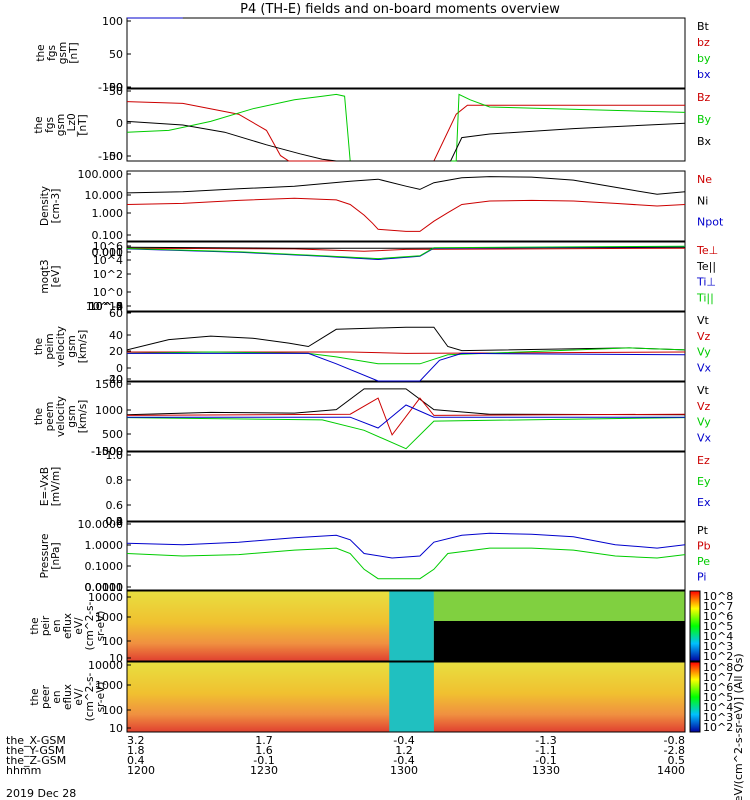  What do you see at coordinates (46, 696) in the screenshot?
I see `y-axis-label: peer` at bounding box center [46, 696].